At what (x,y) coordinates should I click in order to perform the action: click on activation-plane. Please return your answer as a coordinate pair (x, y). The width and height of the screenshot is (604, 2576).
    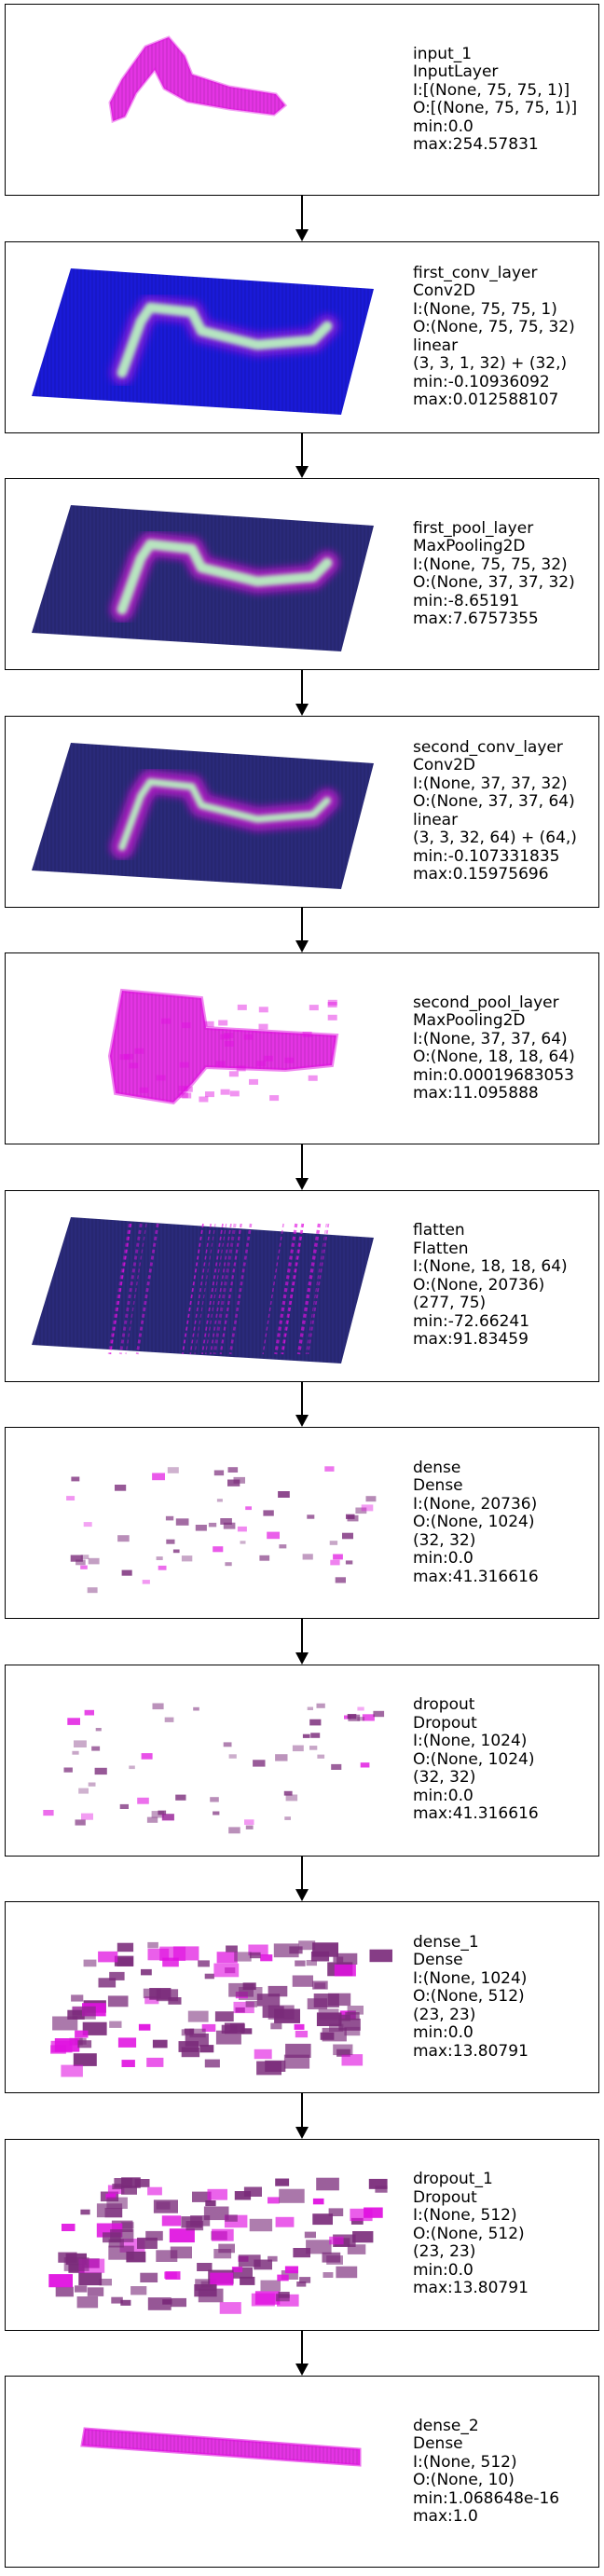
    Looking at the image, I should click on (203, 1289).